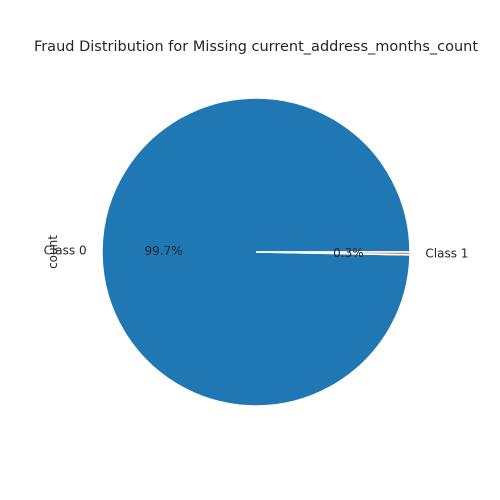  What do you see at coordinates (348, 253) in the screenshot?
I see `slice-percent-class-1: 0.3%` at bounding box center [348, 253].